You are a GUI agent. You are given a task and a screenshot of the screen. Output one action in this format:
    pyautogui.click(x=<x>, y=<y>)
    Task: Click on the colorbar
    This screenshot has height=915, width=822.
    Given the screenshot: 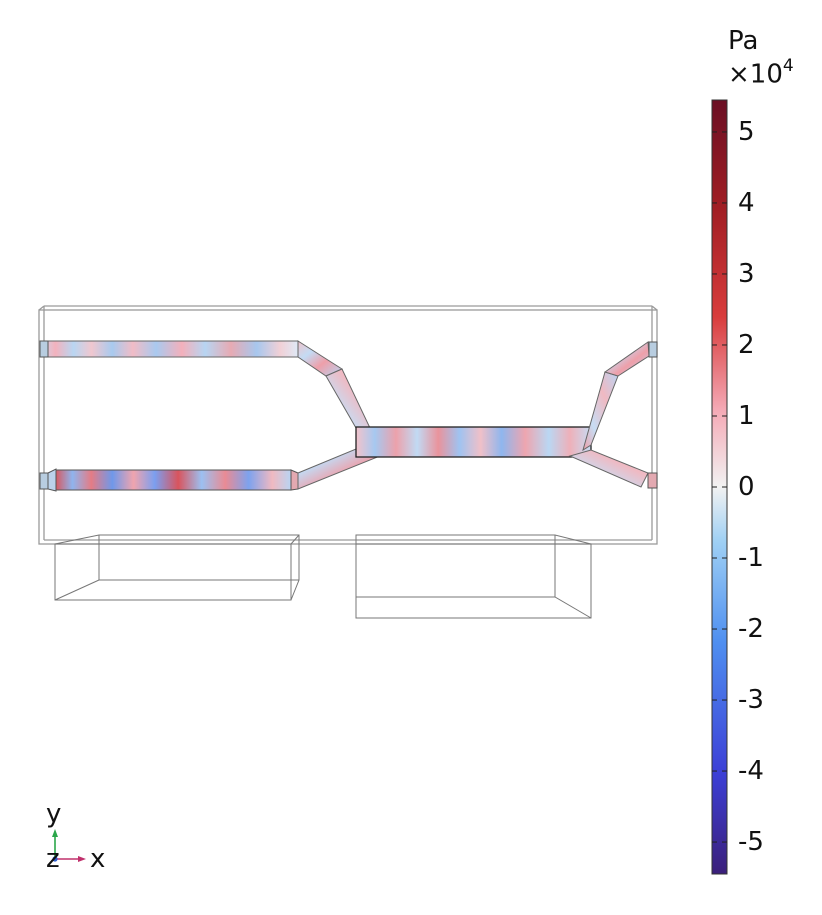 What is the action you would take?
    pyautogui.click(x=719, y=487)
    